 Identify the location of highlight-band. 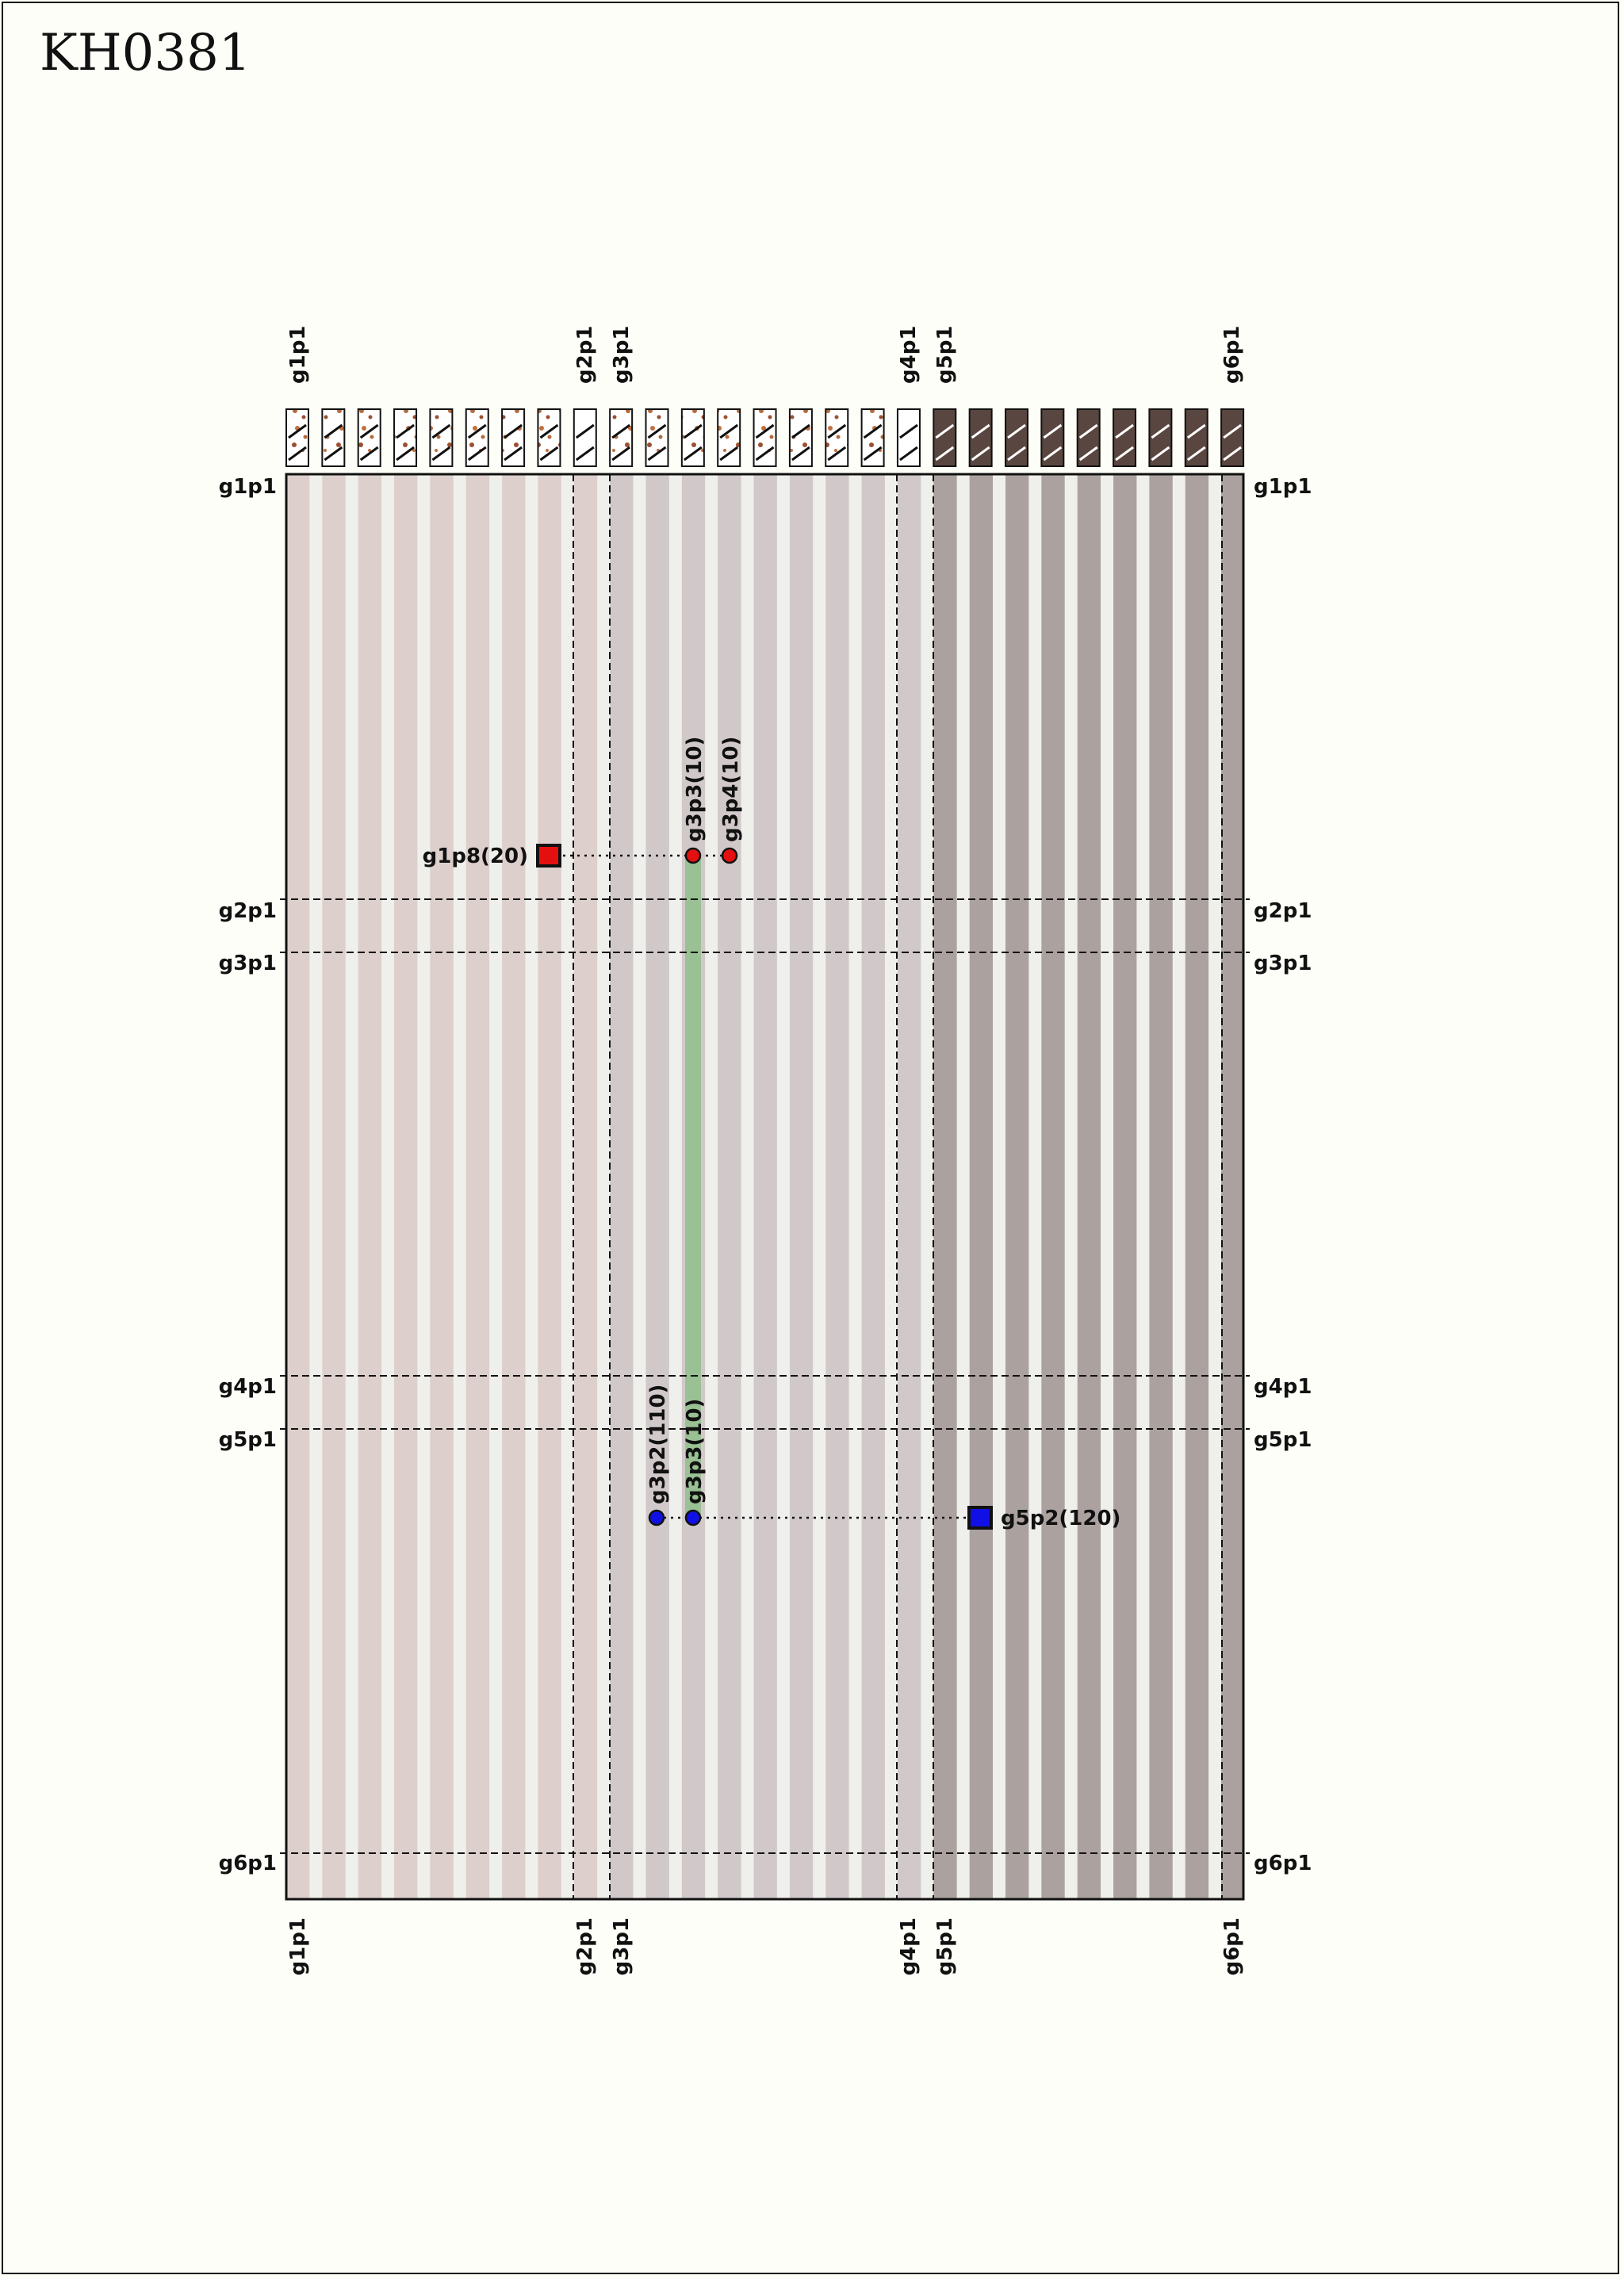
(693, 1187).